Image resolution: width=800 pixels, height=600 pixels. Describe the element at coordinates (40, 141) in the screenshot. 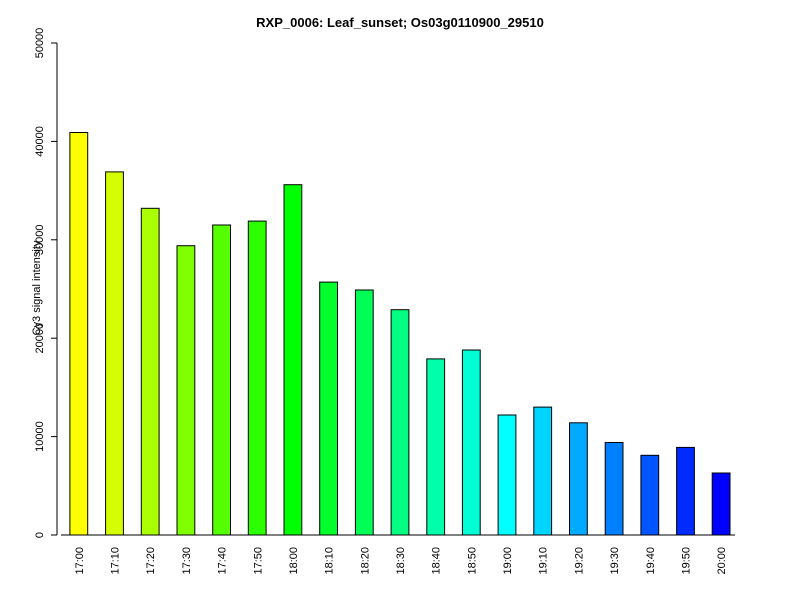

I see `y-tick-label: 40000` at that location.